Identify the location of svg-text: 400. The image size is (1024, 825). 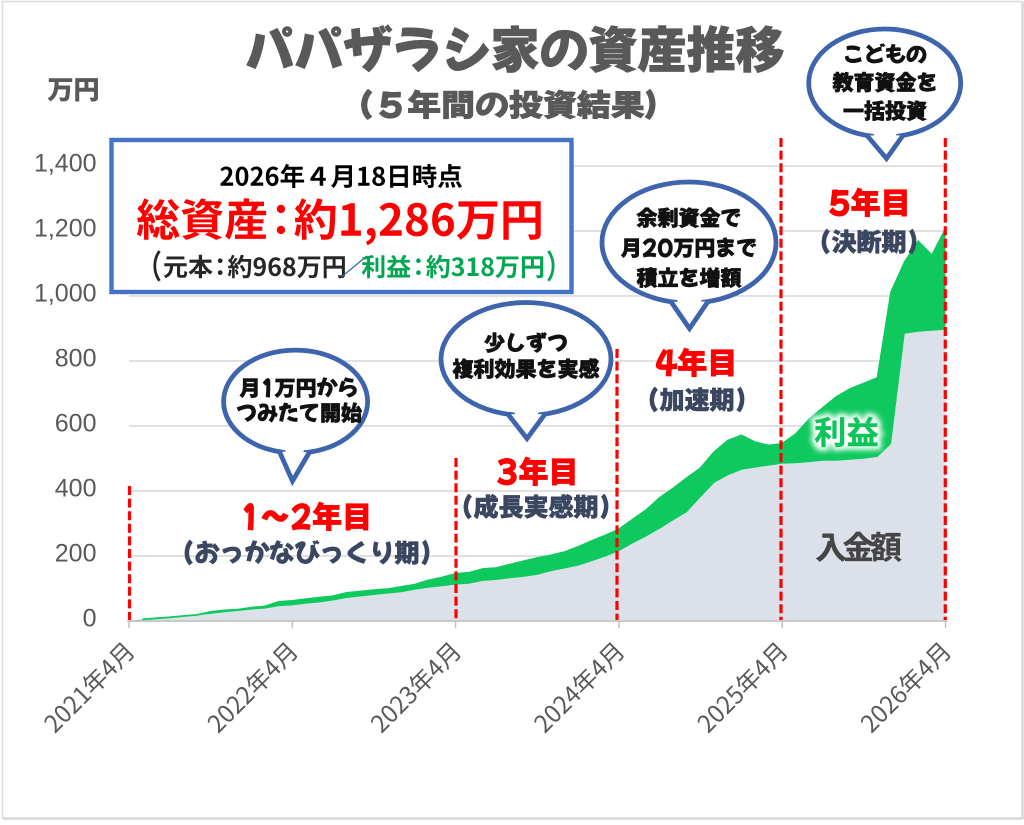
(76, 488).